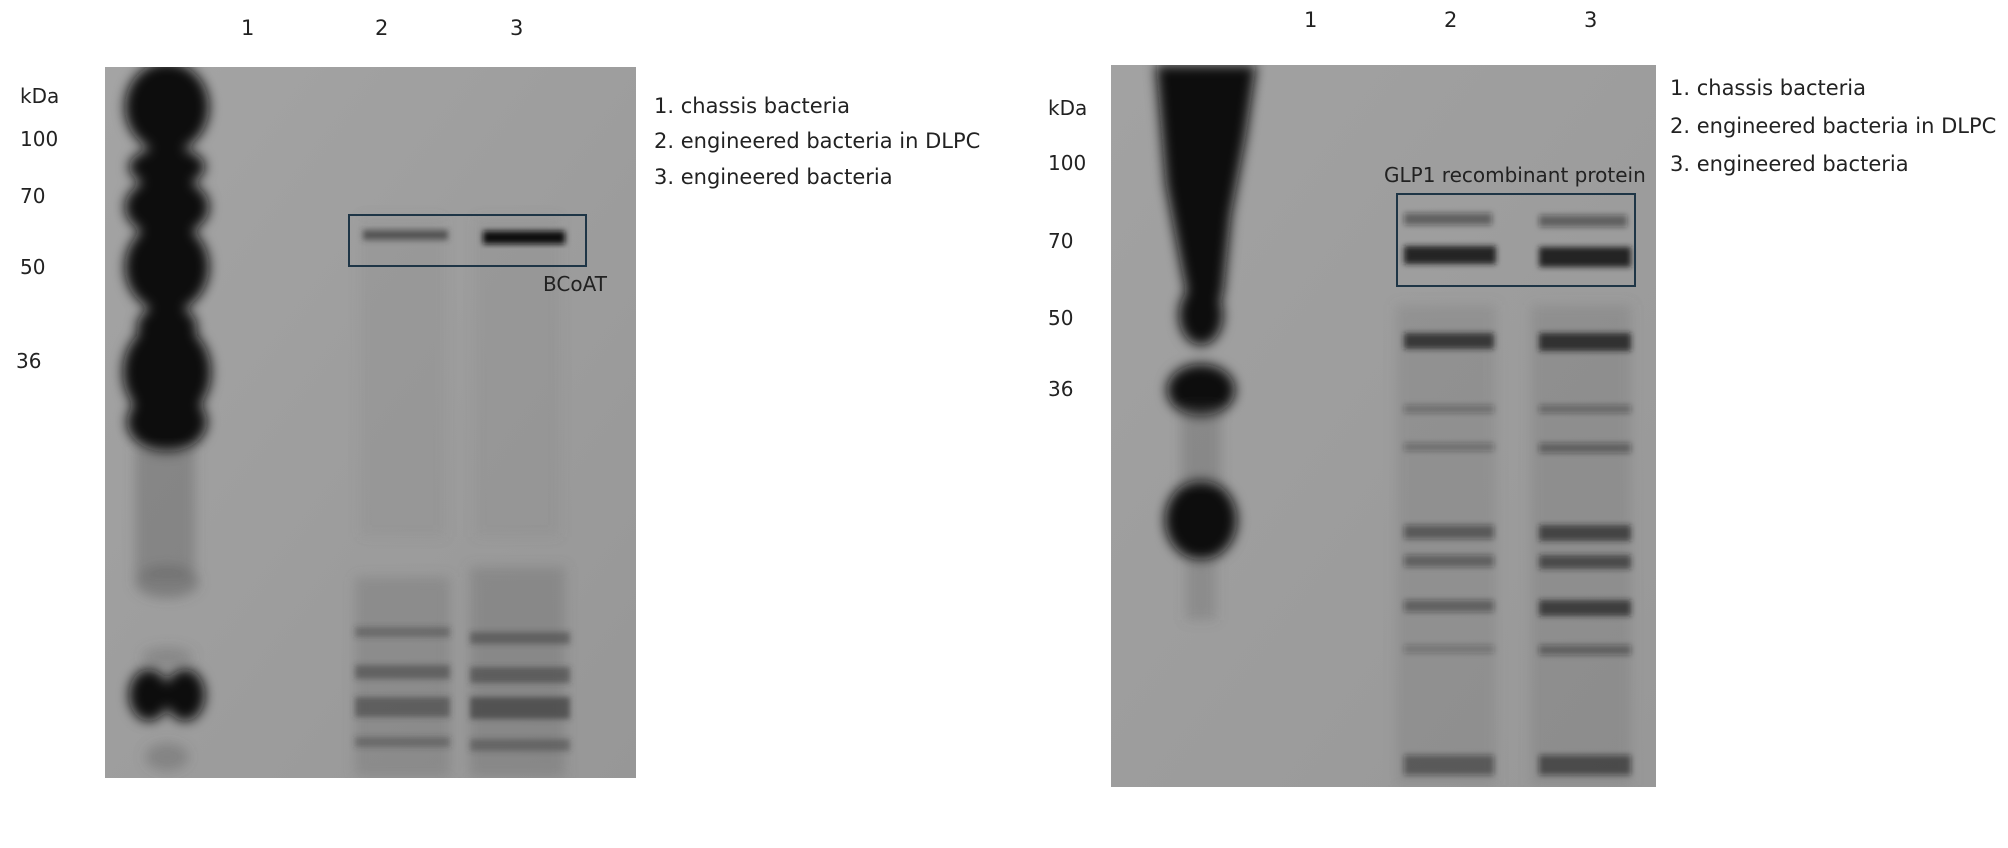 The image size is (2008, 848). Describe the element at coordinates (1591, 20) in the screenshot. I see `right-lane-label-3: 3` at that location.